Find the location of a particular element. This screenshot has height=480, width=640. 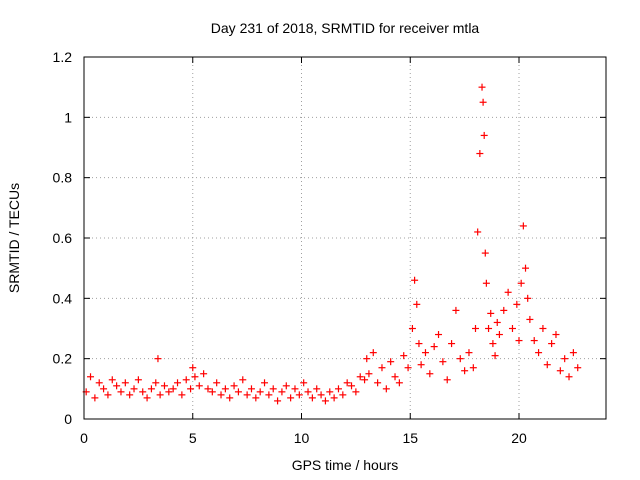

x-tick-label: 0 is located at coordinates (84, 438).